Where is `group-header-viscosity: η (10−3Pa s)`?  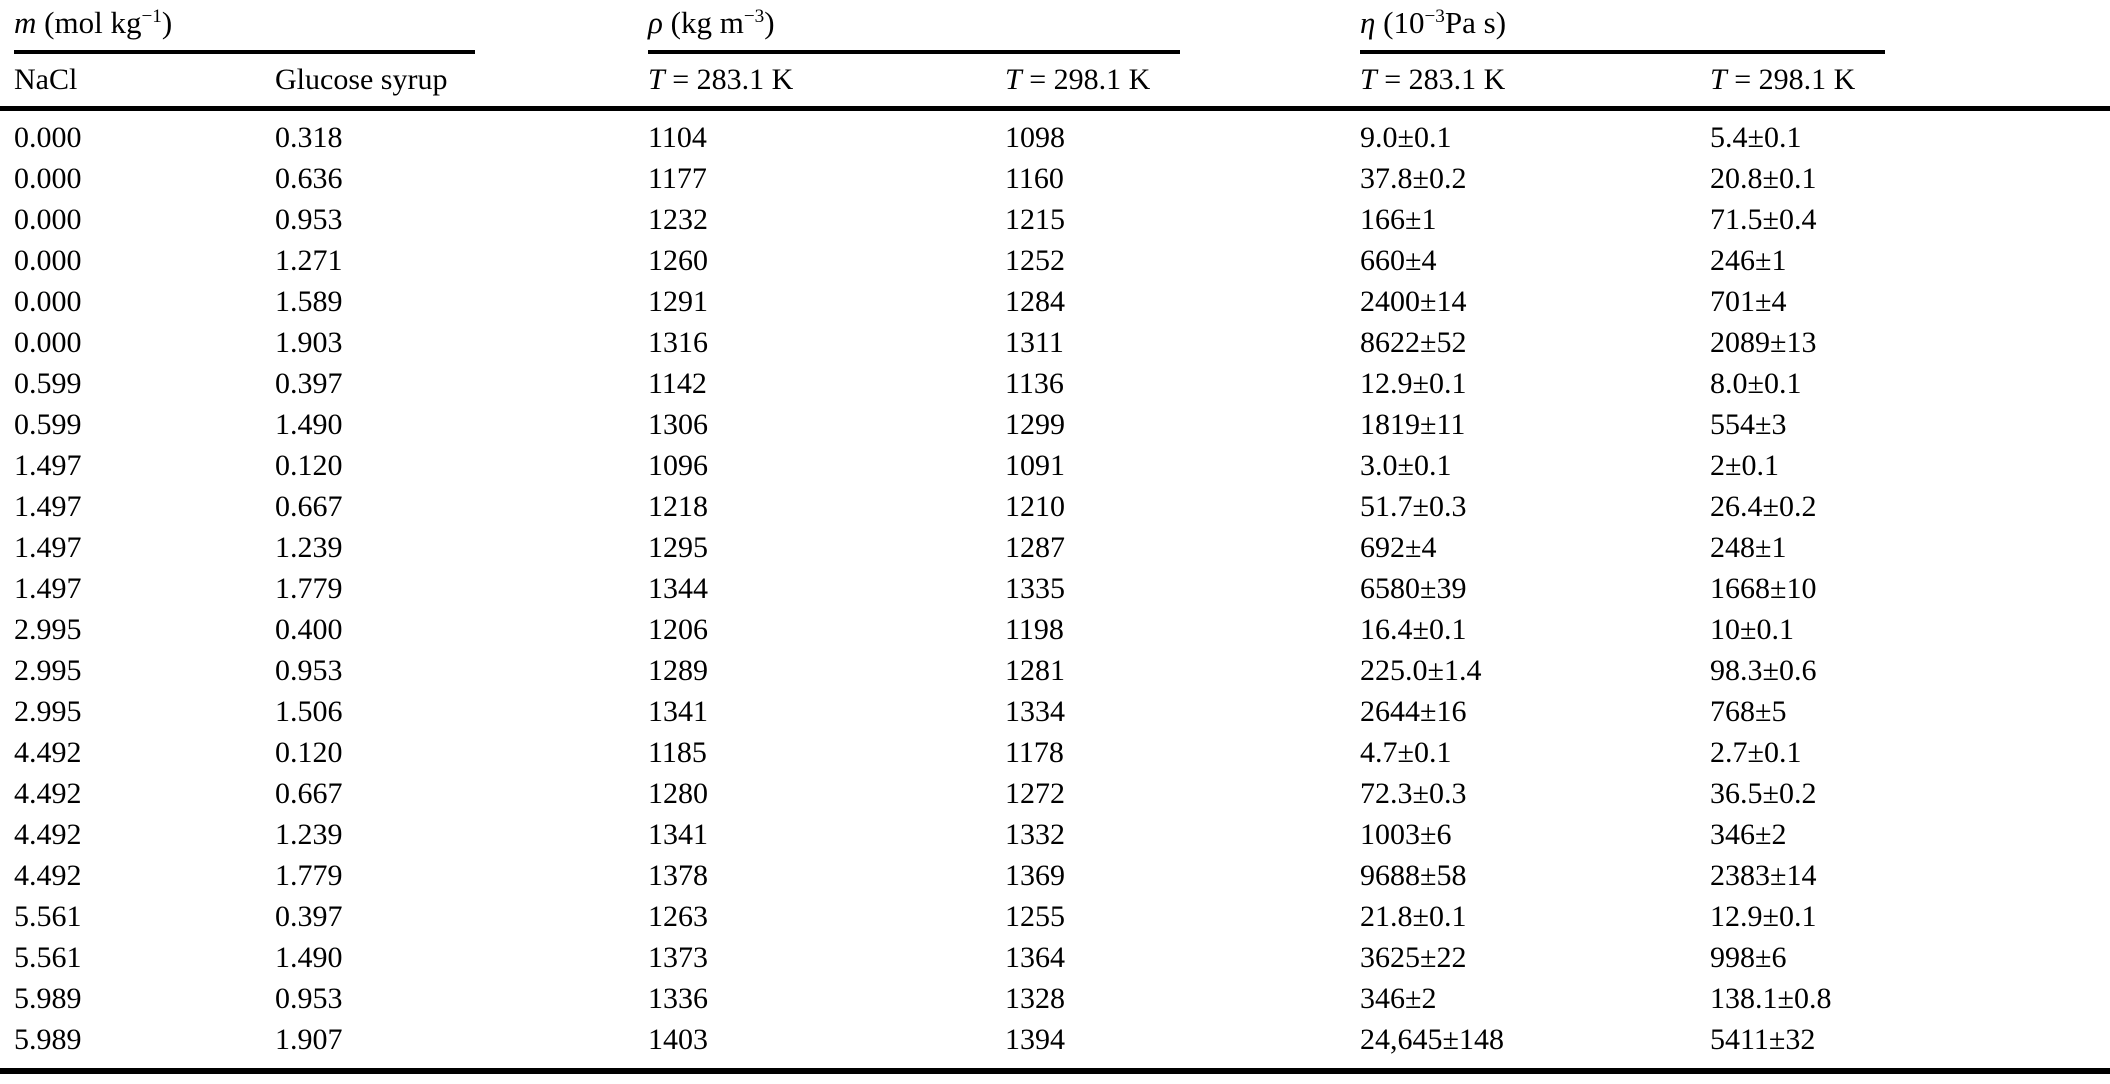
group-header-viscosity: η (10−3Pa s) is located at coordinates (1728, 27).